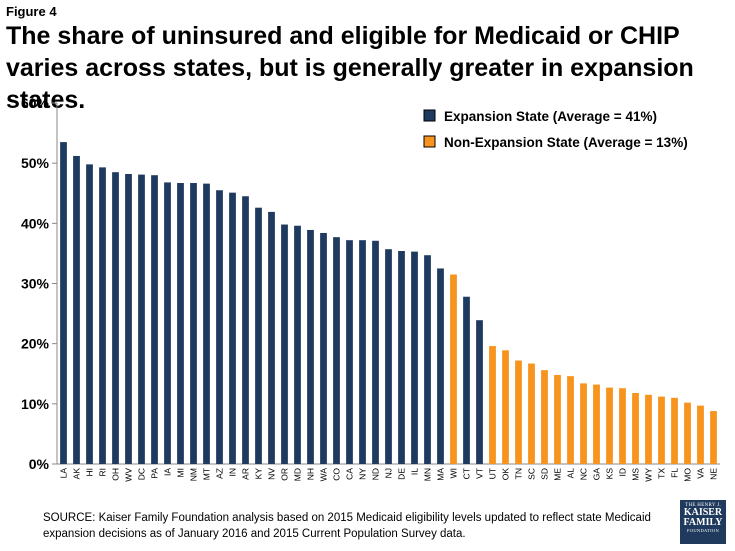  I want to click on bar-pa, so click(154, 319).